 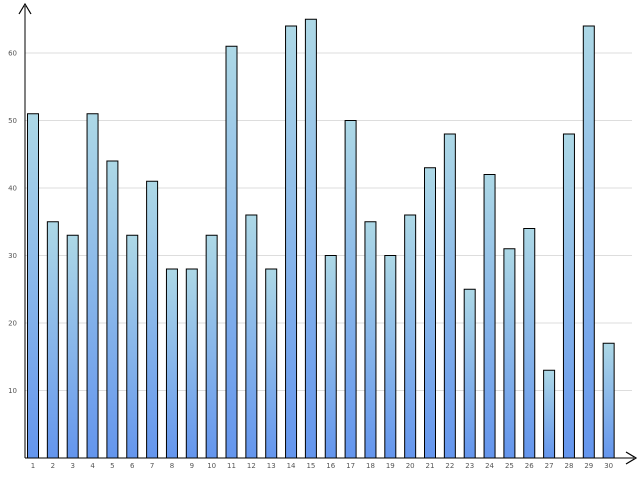 What do you see at coordinates (549, 466) in the screenshot?
I see `x-tick-label: 27` at bounding box center [549, 466].